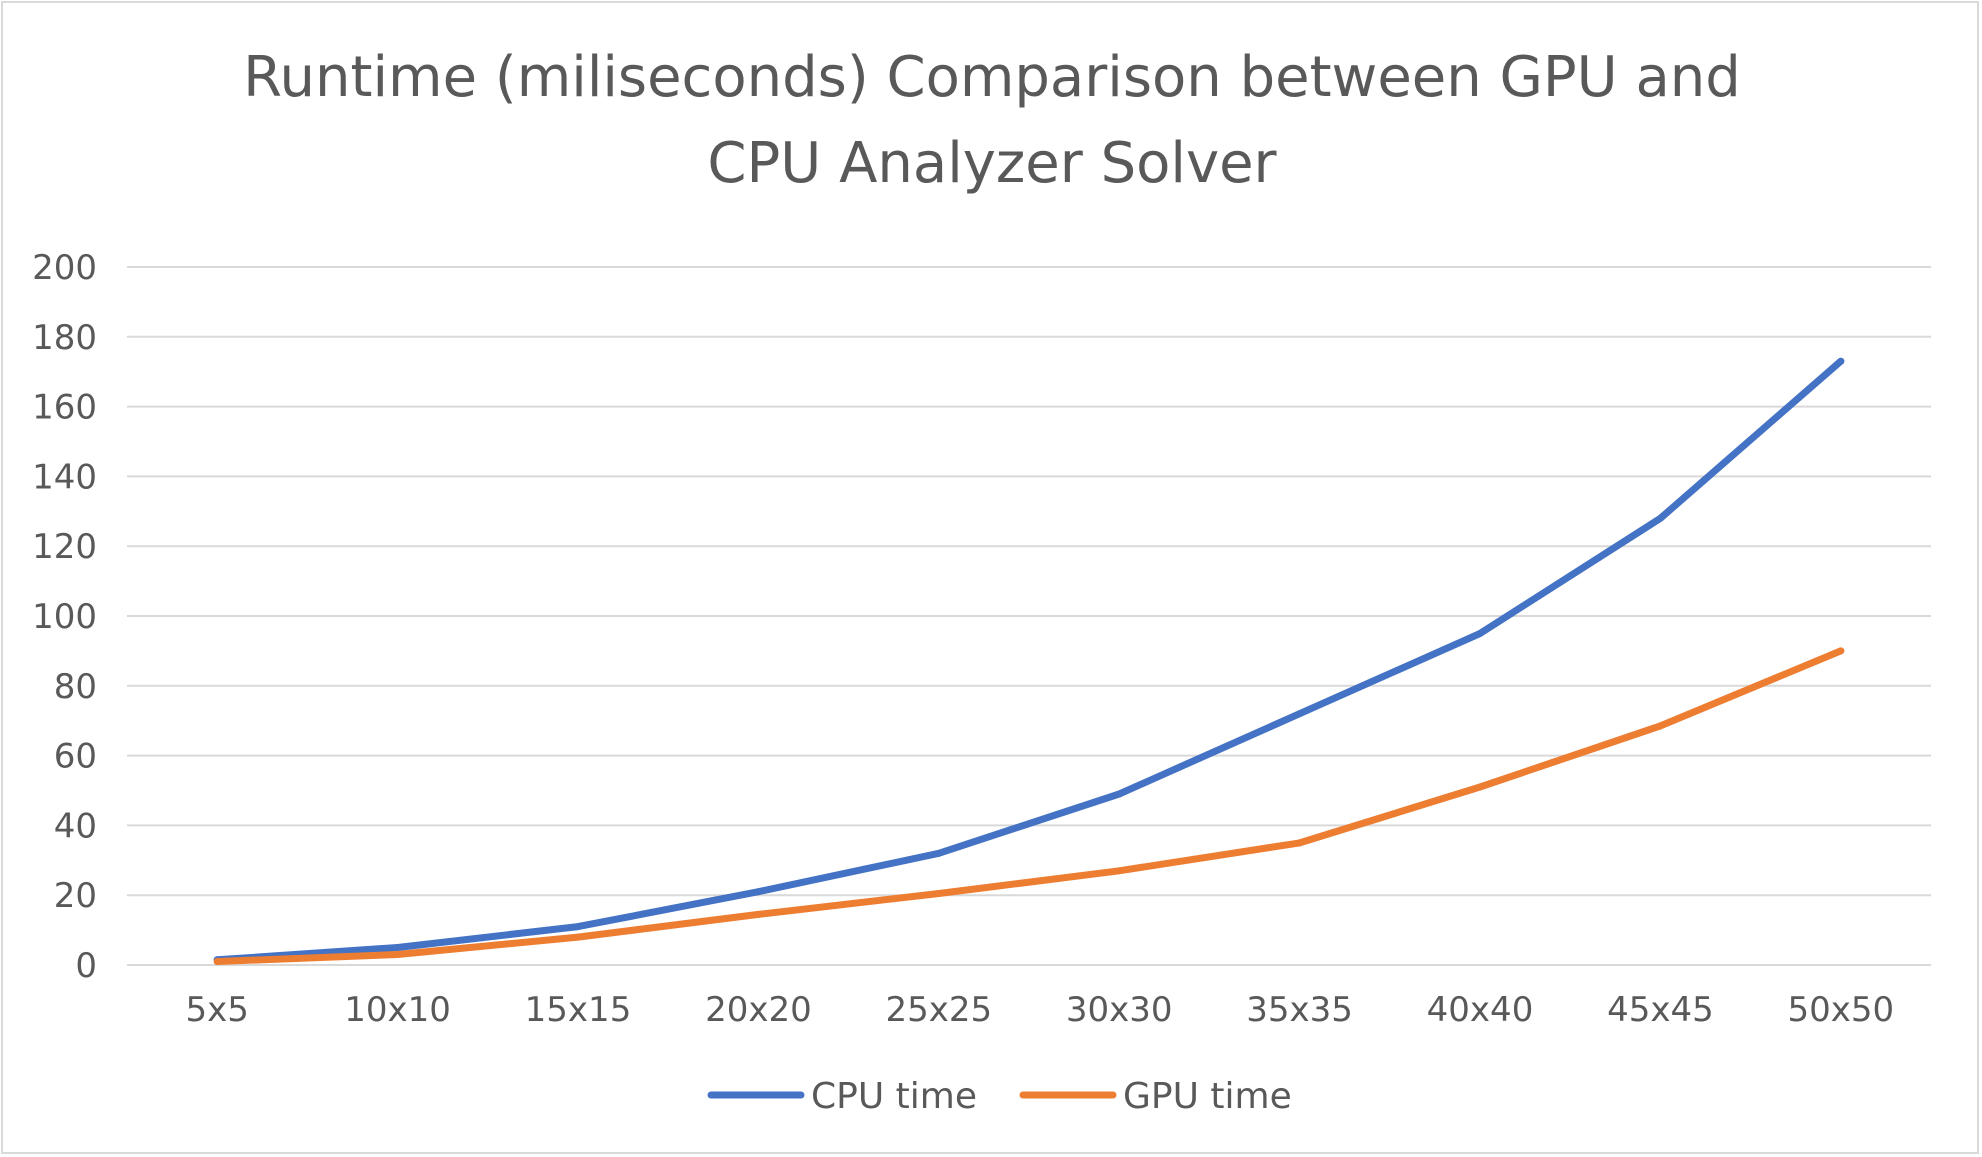 This screenshot has height=1157, width=1982. What do you see at coordinates (1480, 1010) in the screenshot?
I see `x-tick-label: 40x40` at bounding box center [1480, 1010].